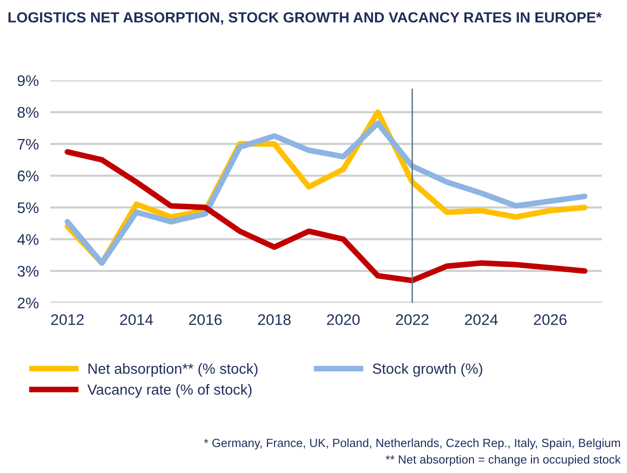 Image resolution: width=627 pixels, height=473 pixels. What do you see at coordinates (550, 320) in the screenshot?
I see `x-tick-label: 2026` at bounding box center [550, 320].